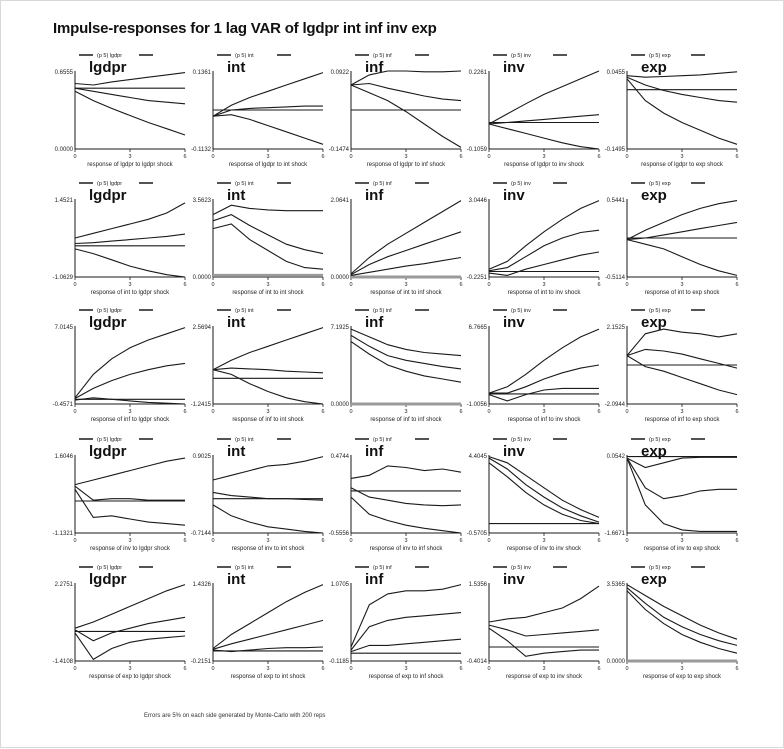  What do you see at coordinates (63, 405) in the screenshot?
I see `y-min-label: -0.4571` at bounding box center [63, 405].